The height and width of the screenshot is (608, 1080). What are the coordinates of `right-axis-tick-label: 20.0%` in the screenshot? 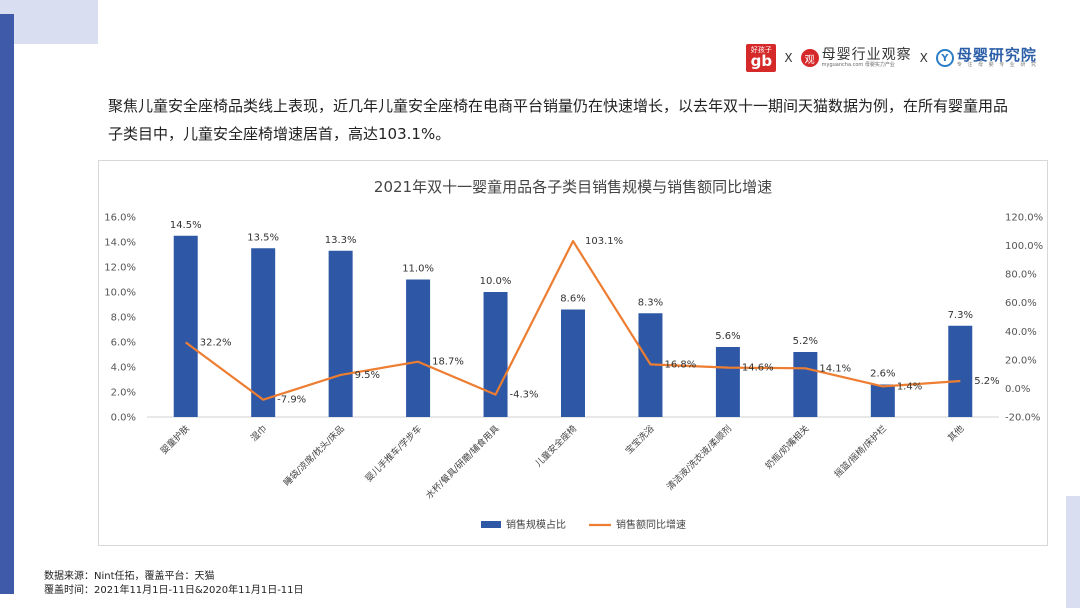 It's located at (1021, 360).